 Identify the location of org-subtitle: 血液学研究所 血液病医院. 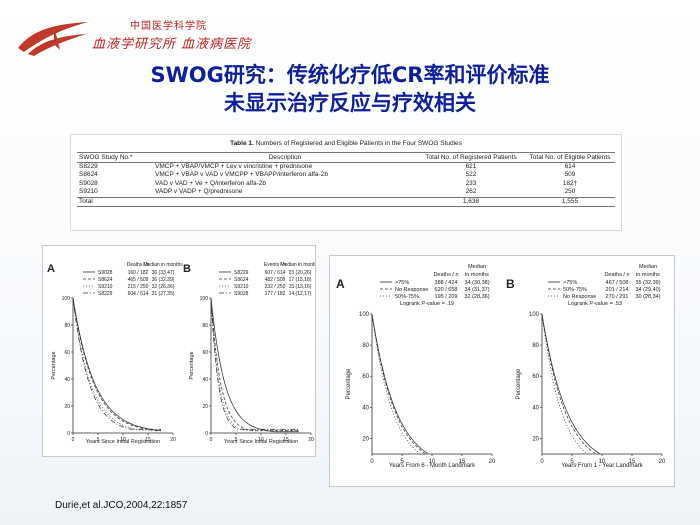
(172, 44).